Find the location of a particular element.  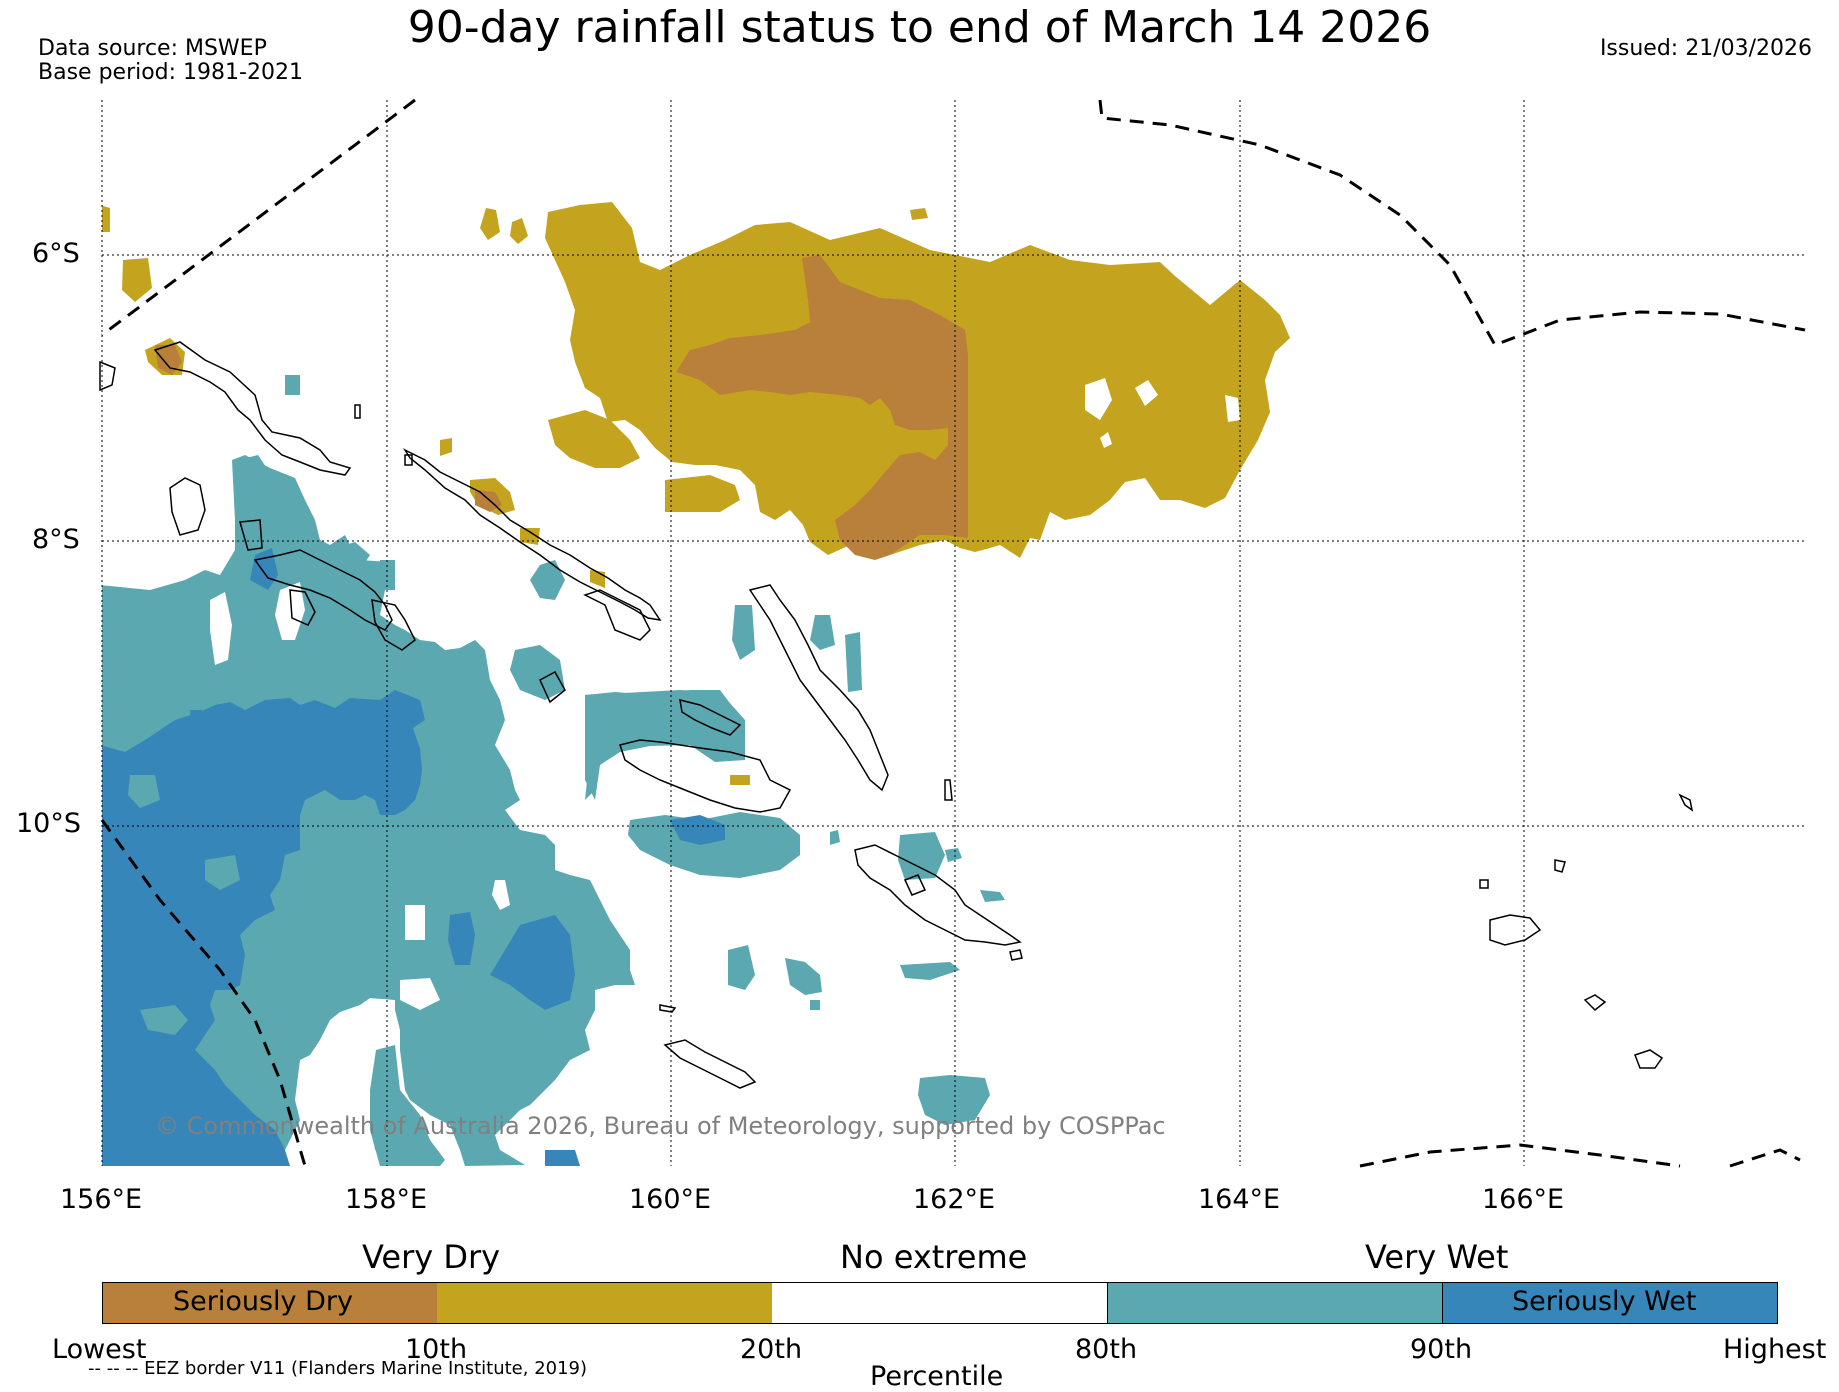

data-source-label: Data source: MSWEP is located at coordinates (152, 48).